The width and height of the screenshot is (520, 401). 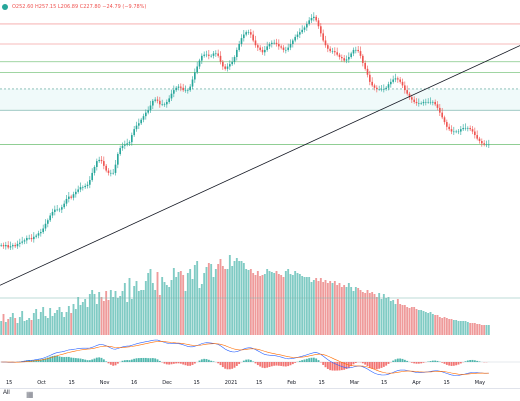 What do you see at coordinates (6, 393) in the screenshot?
I see `range-all-button: All` at bounding box center [6, 393].